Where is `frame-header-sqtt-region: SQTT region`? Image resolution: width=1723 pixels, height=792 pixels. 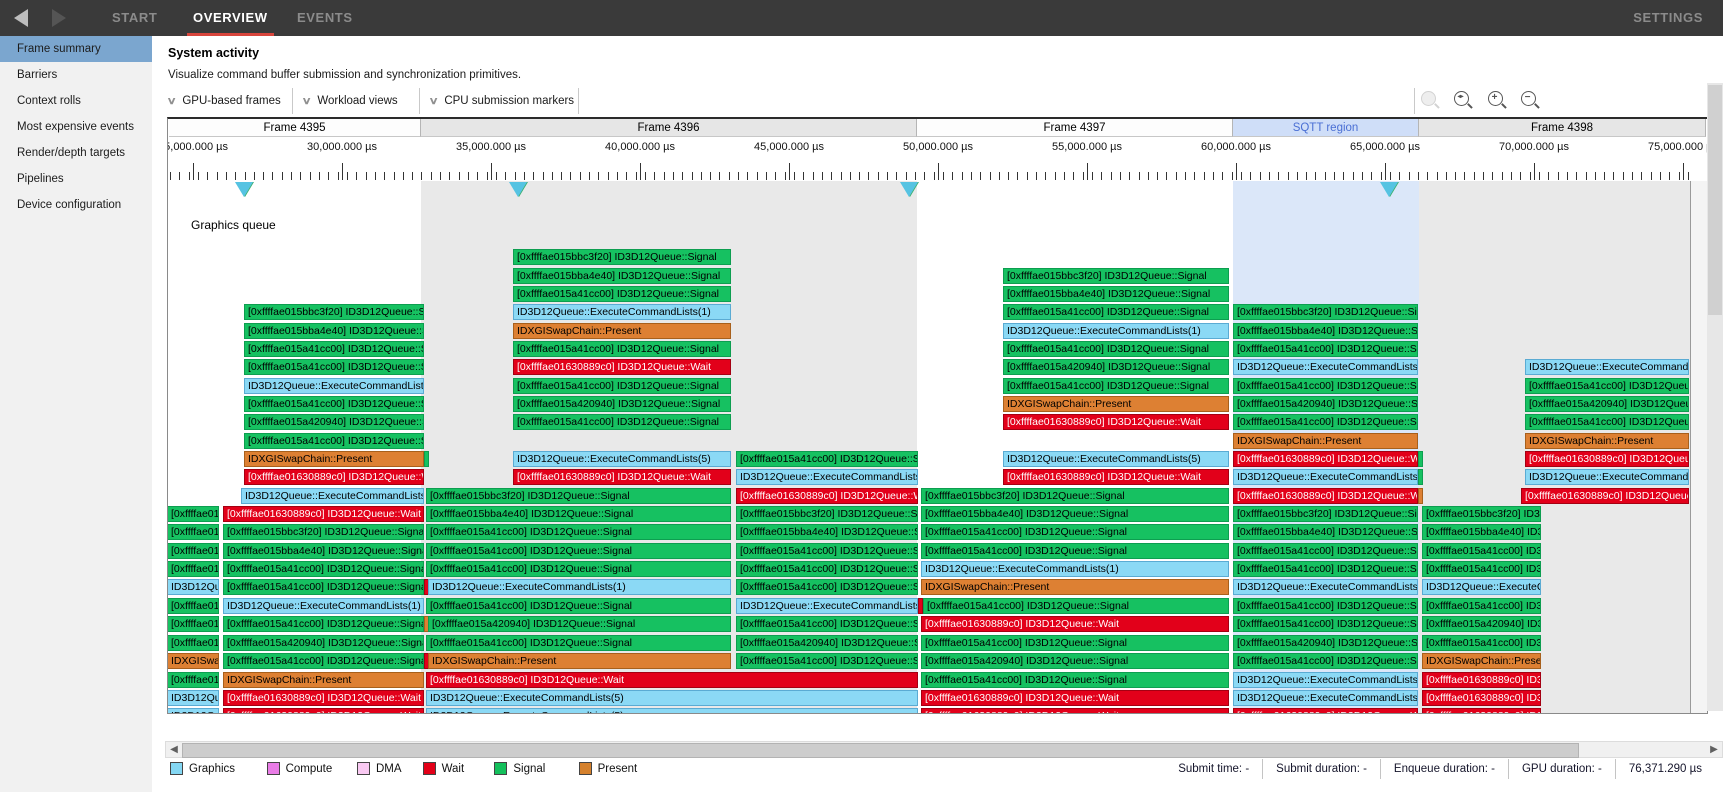
frame-header-sqtt-region: SQTT region is located at coordinates (1326, 128).